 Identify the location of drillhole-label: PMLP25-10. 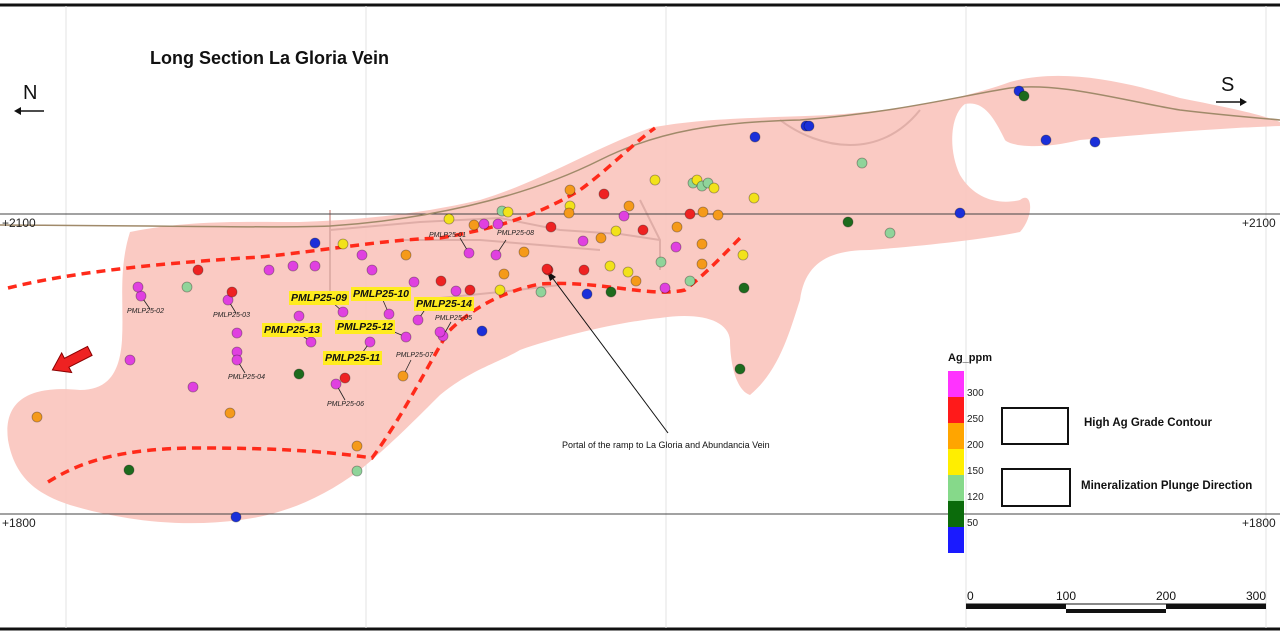
(381, 294).